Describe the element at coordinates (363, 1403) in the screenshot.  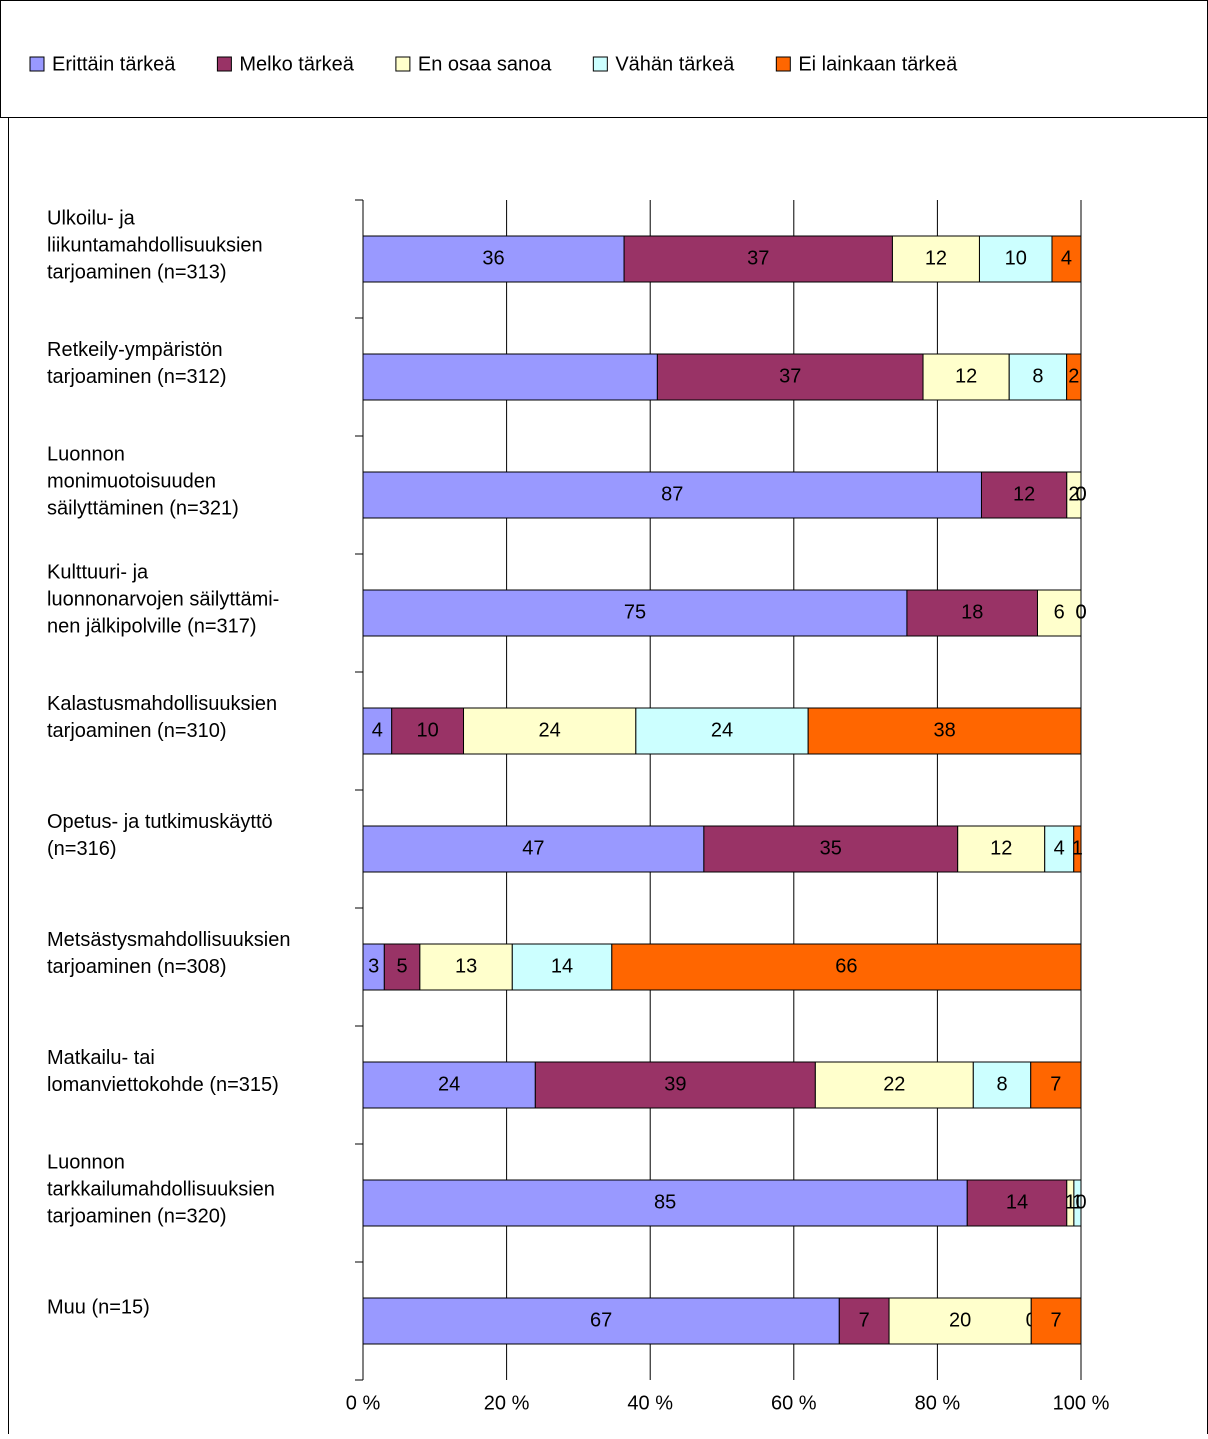
I see `x-tick-label: 0 %` at that location.